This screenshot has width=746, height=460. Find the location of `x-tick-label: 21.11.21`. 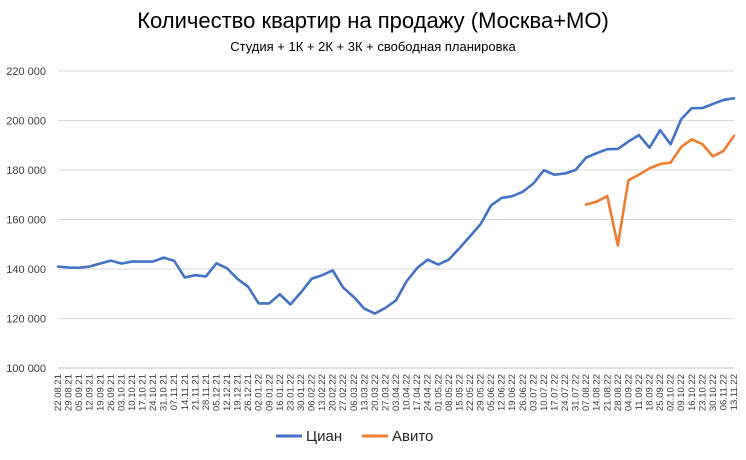

x-tick-label: 21.11.21 is located at coordinates (195, 392).